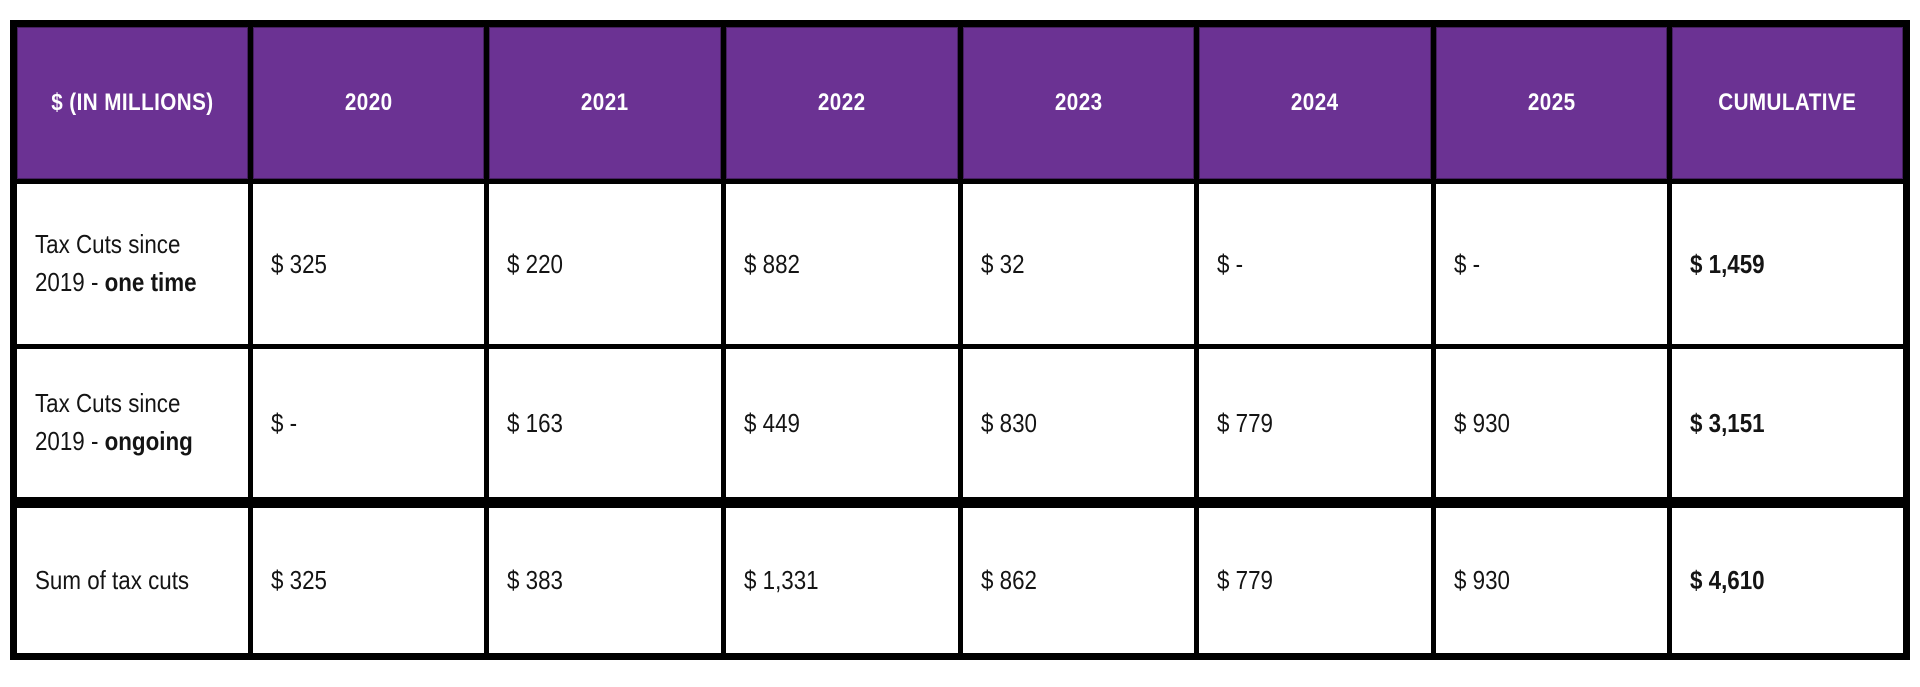 This screenshot has height=687, width=1920. What do you see at coordinates (1002, 263) in the screenshot?
I see `value-text: $ 32` at bounding box center [1002, 263].